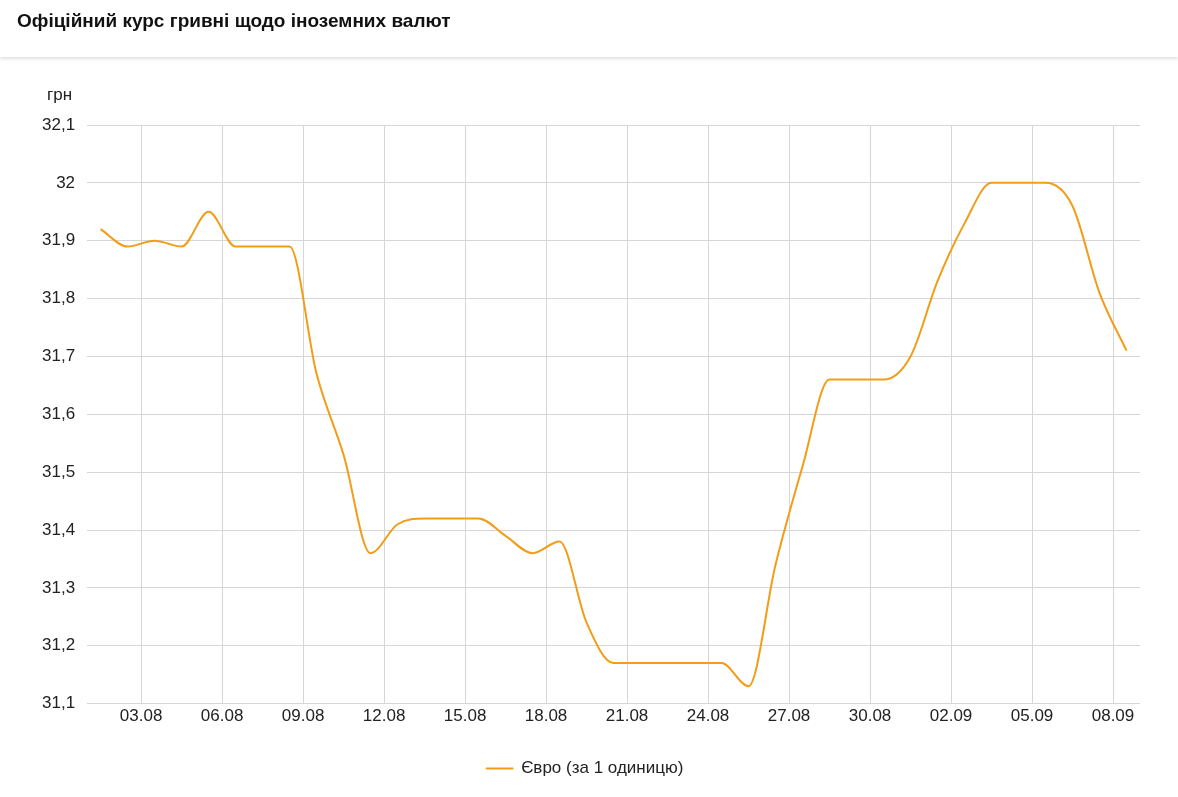 The height and width of the screenshot is (797, 1178). I want to click on legend-label: Євро (за 1 одиницю), so click(602, 768).